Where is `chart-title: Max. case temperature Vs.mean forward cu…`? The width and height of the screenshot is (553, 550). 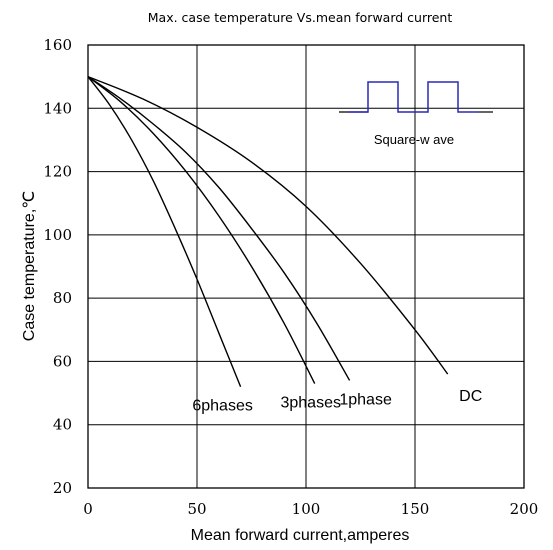
chart-title: Max. case temperature Vs.mean forward cu… is located at coordinates (300, 17).